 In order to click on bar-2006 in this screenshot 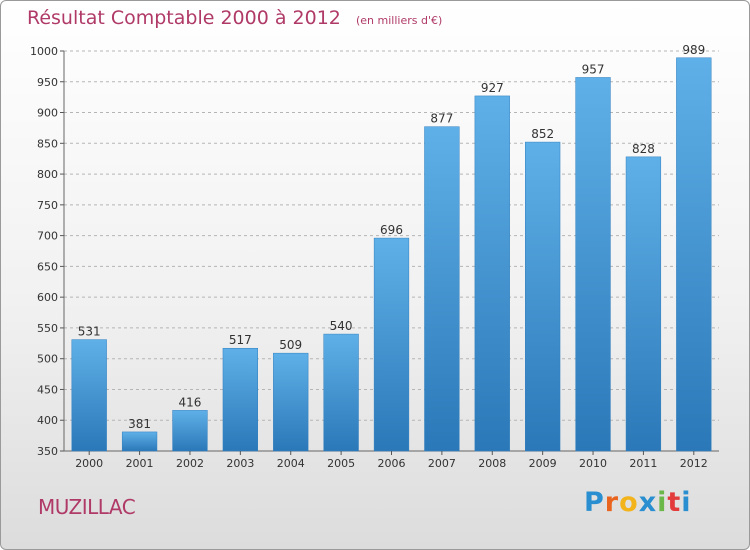, I will do `click(391, 344)`.